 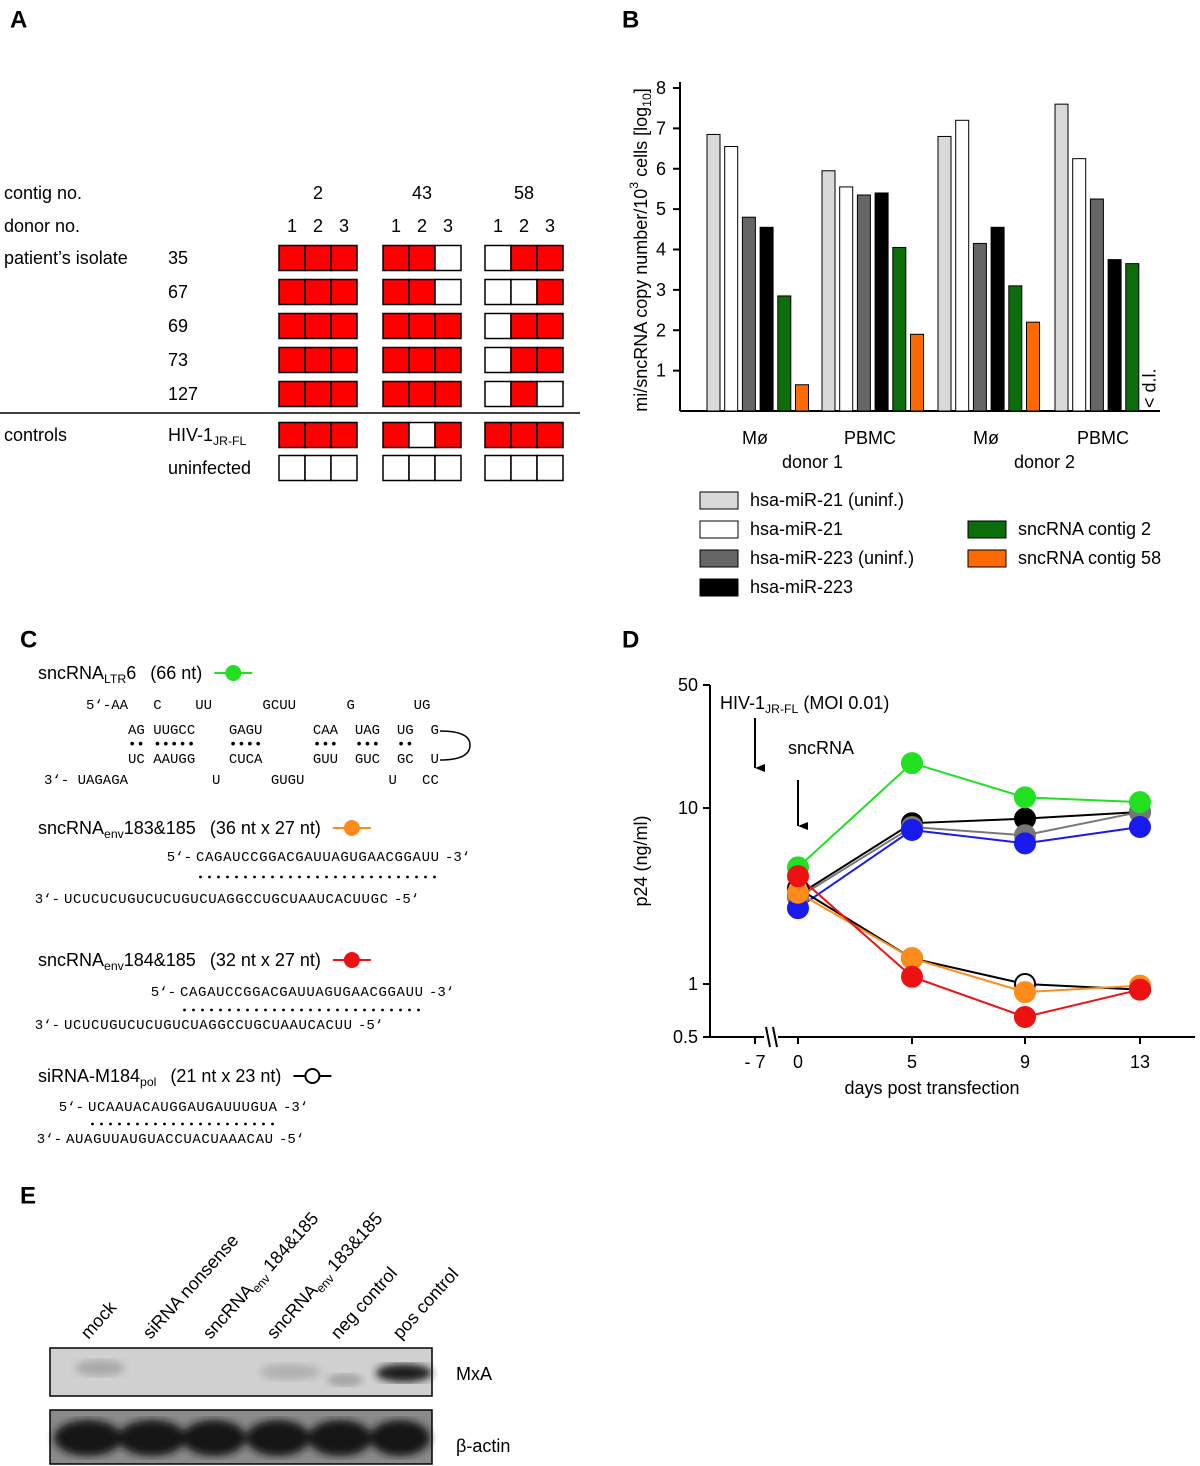 I want to click on lane-label: sncRNAenv 183&185, so click(x=326, y=1276).